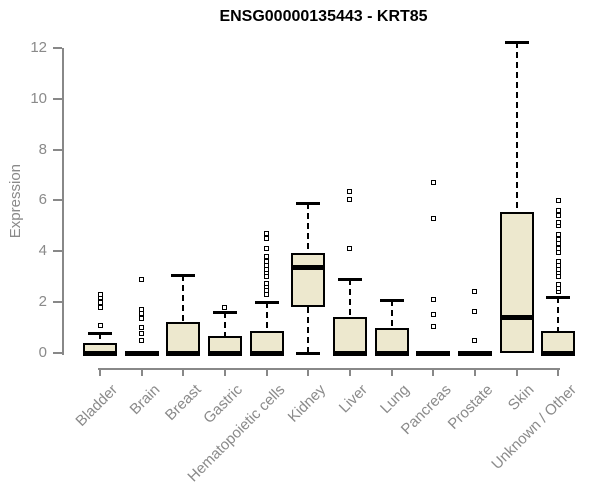 This screenshot has width=600, height=500. I want to click on x-tick-label-brain: Brain, so click(144, 400).